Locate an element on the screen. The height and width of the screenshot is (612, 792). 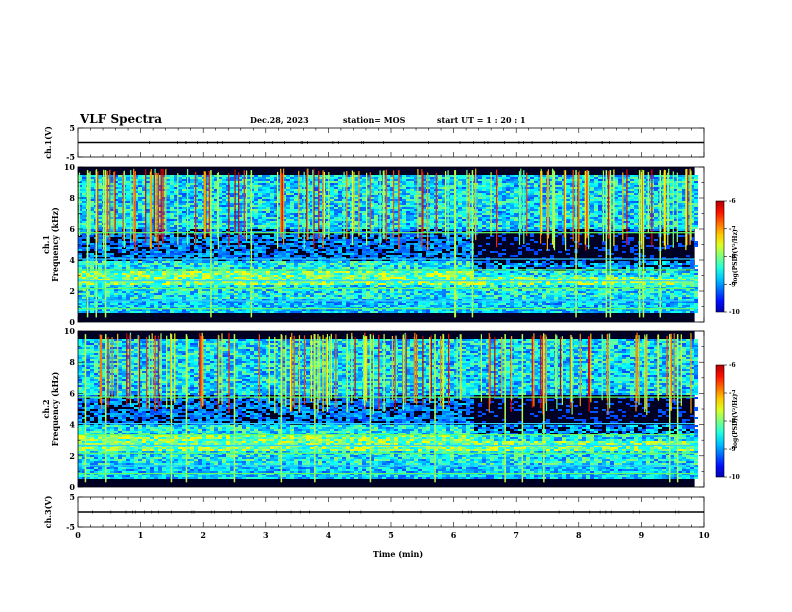
figure-title: VLF Spectra is located at coordinates (120, 119).